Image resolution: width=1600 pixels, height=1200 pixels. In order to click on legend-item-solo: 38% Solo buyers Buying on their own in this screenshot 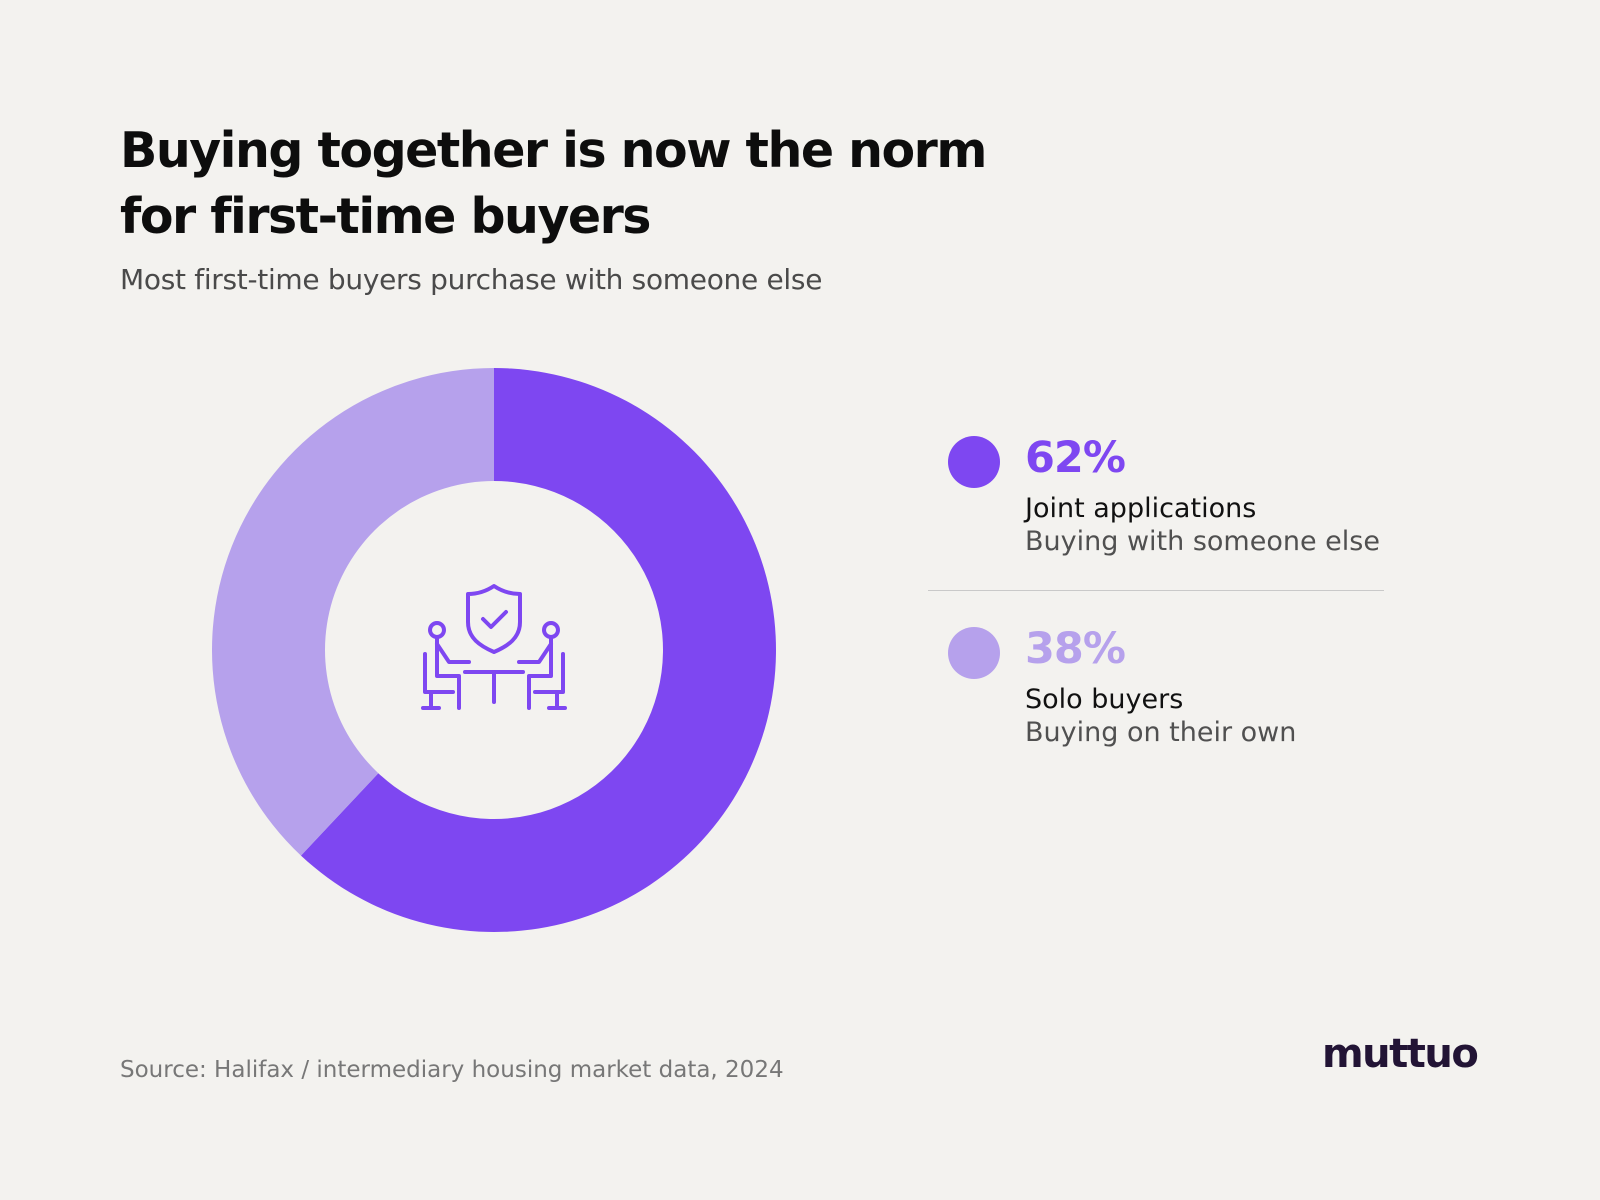, I will do `click(1176, 686)`.